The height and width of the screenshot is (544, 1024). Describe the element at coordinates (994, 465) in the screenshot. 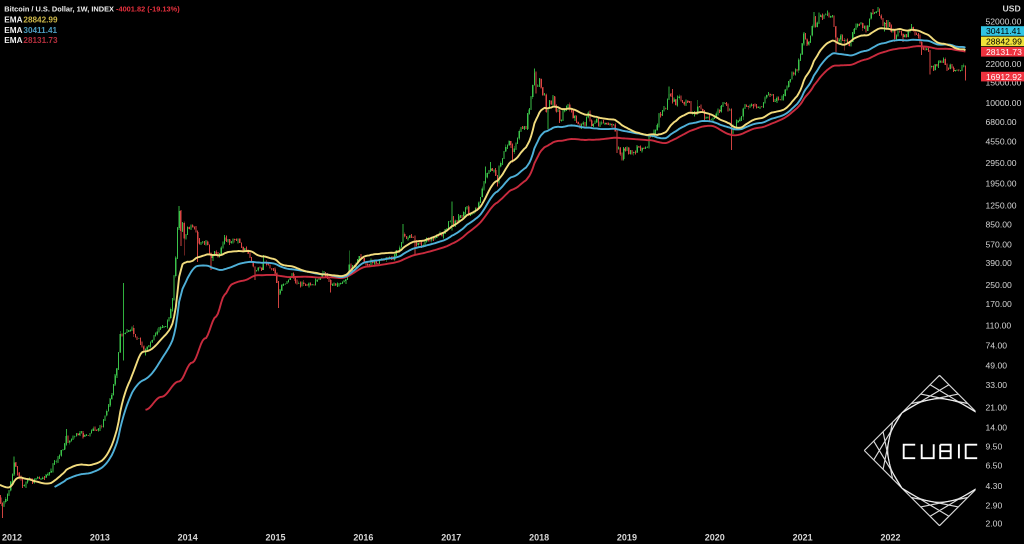

I see `svg-text: 6.50` at that location.